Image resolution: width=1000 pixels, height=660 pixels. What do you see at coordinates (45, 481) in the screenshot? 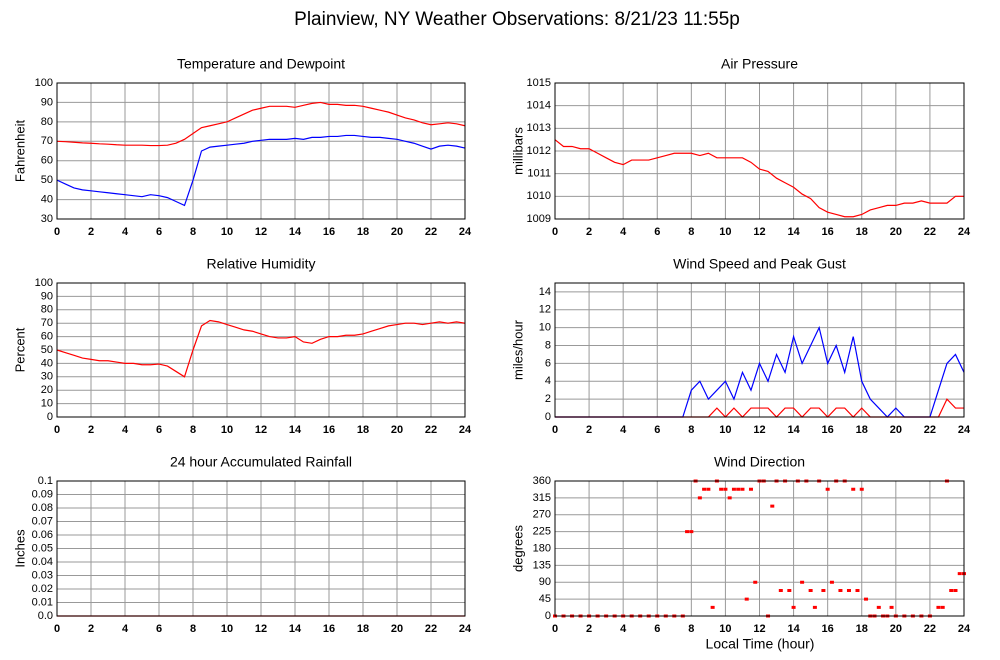
I see `y-tick-label: 0.1` at bounding box center [45, 481].